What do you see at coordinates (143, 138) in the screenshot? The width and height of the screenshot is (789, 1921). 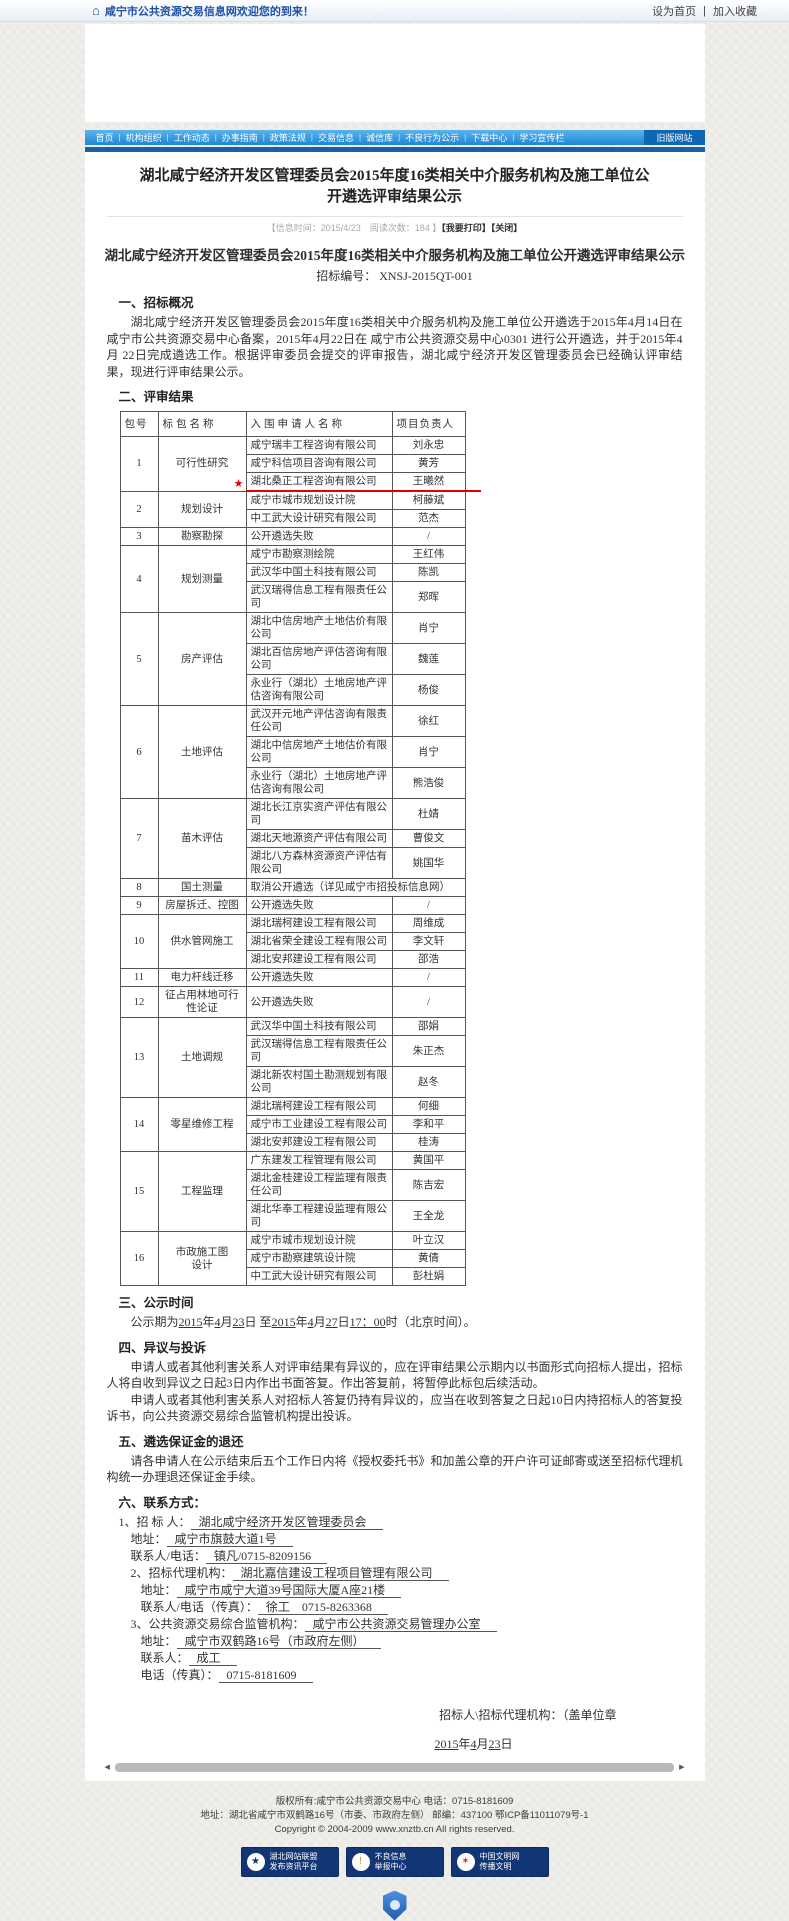 I see `nav-item-1: 机构组织` at bounding box center [143, 138].